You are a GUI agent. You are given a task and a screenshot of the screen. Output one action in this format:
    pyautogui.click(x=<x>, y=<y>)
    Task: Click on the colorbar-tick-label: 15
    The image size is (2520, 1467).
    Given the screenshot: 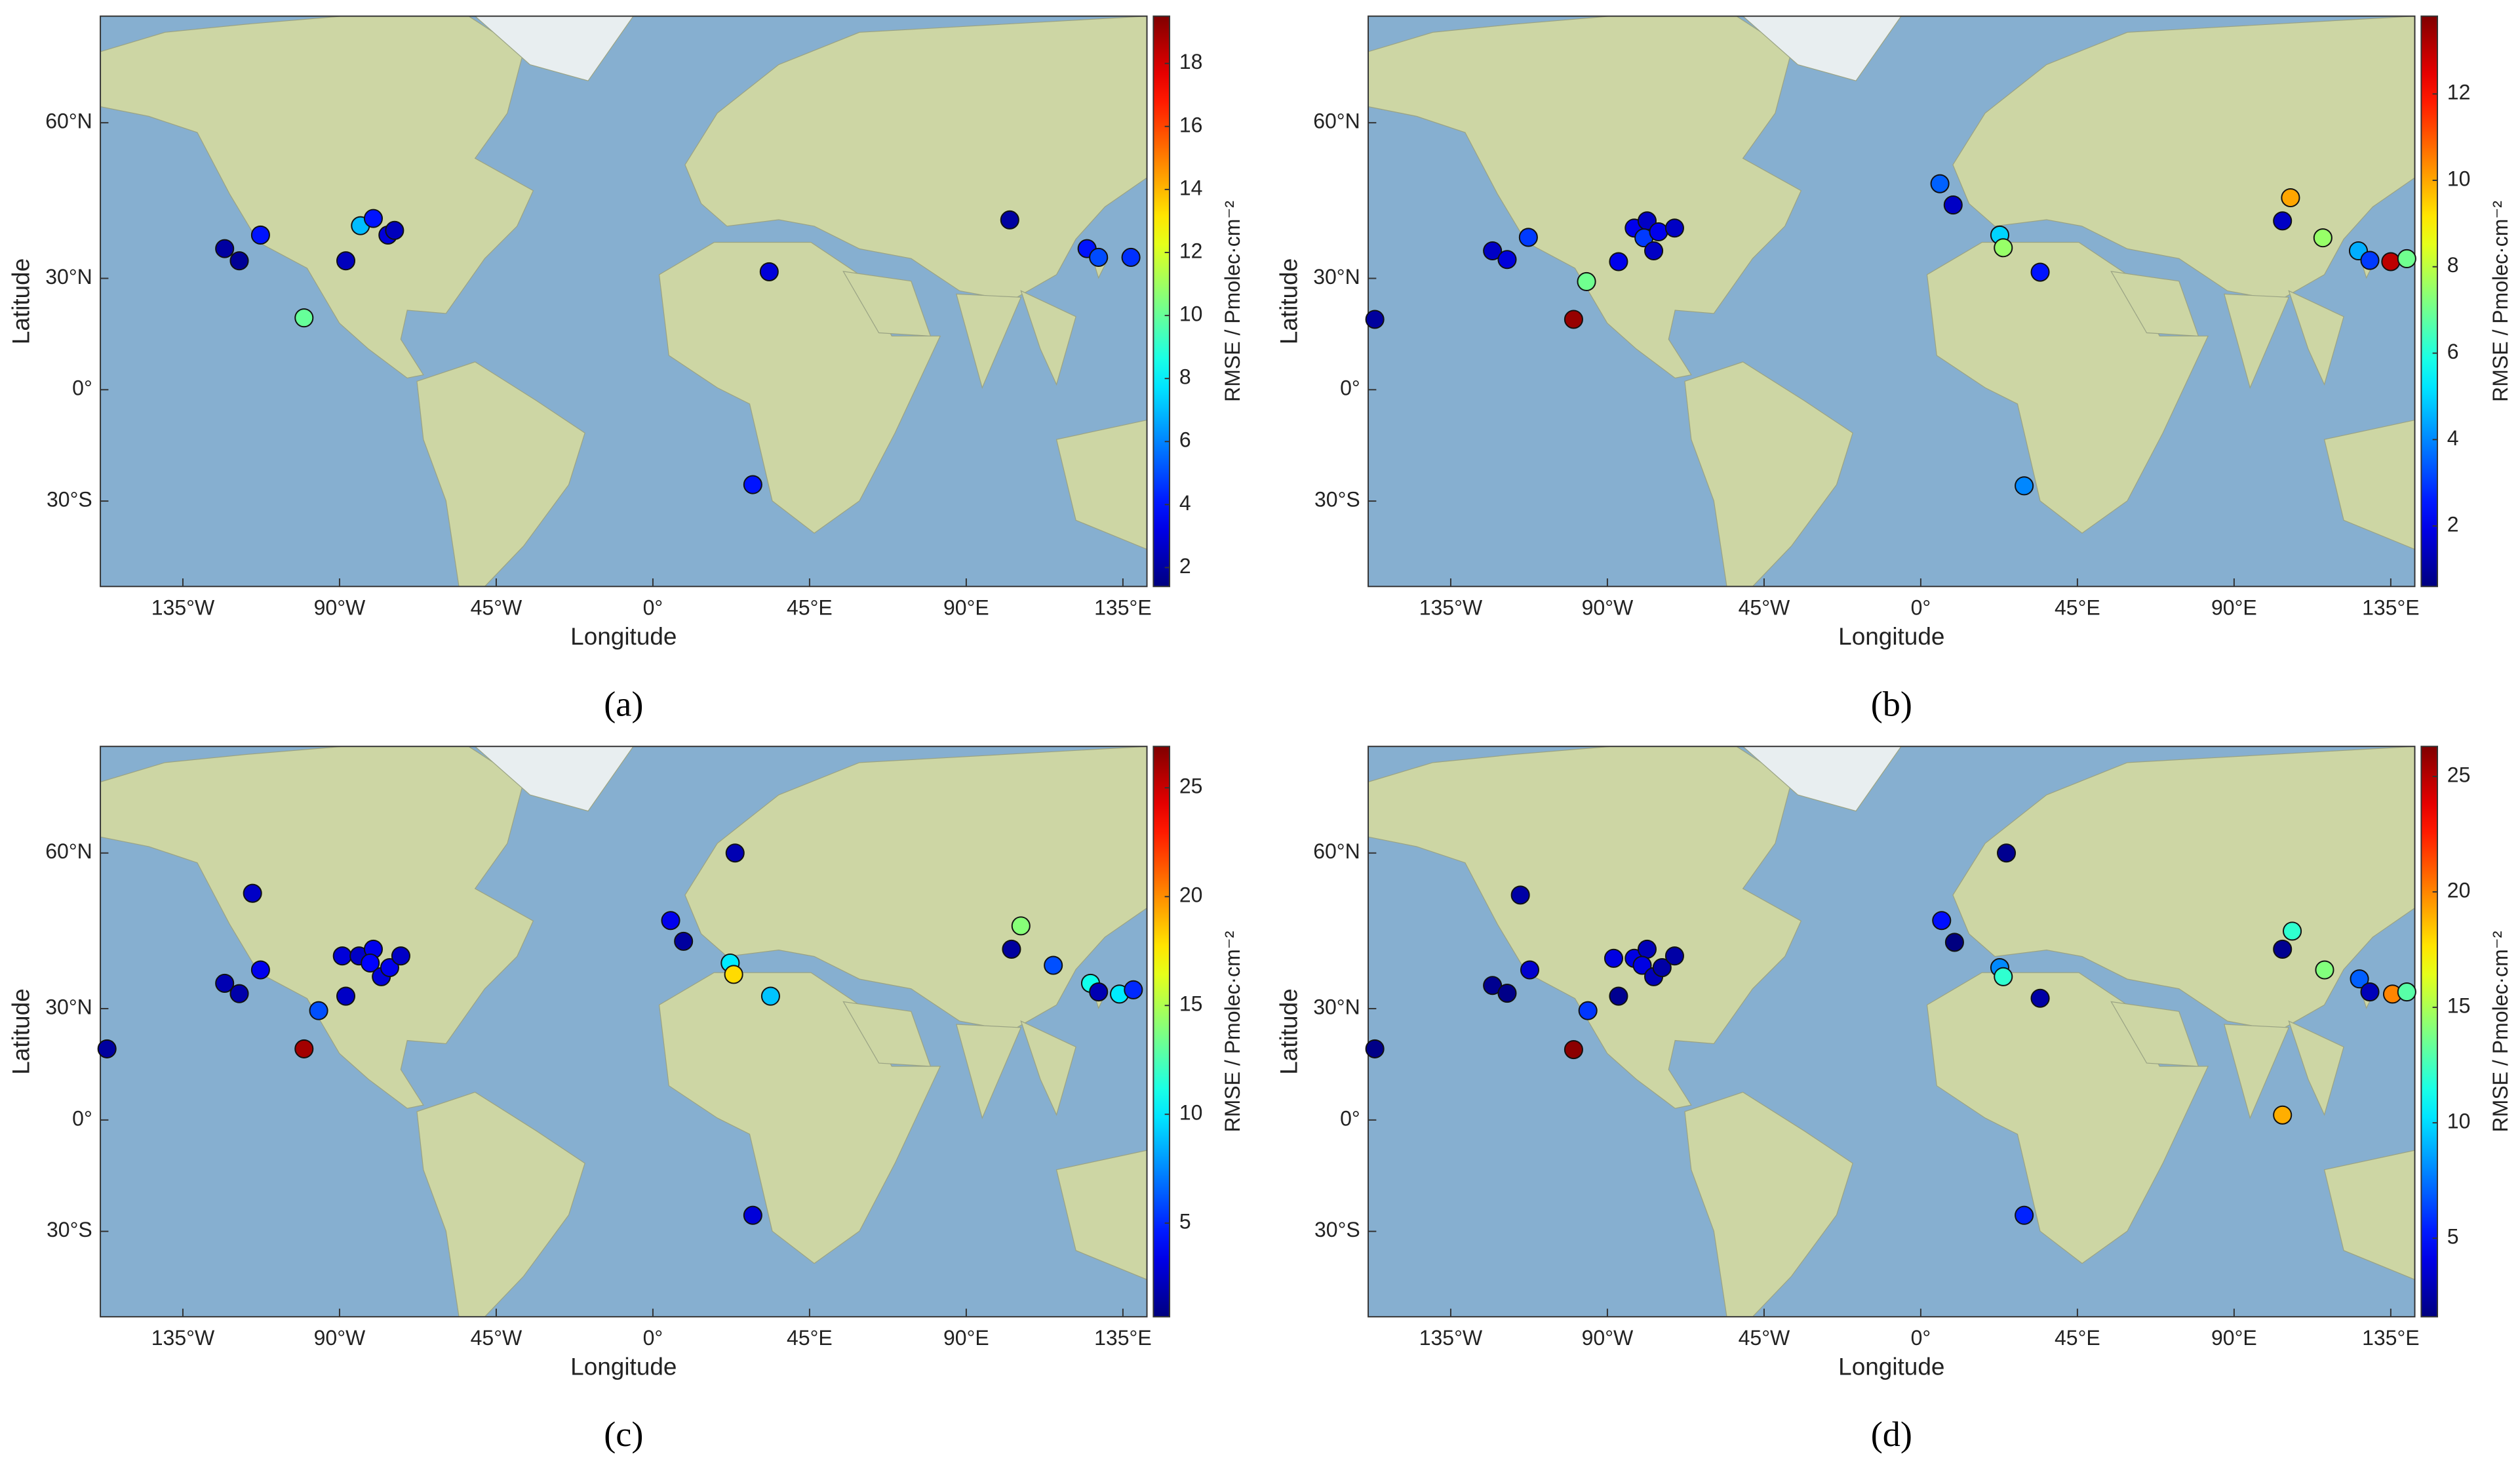 What is the action you would take?
    pyautogui.click(x=1191, y=1004)
    